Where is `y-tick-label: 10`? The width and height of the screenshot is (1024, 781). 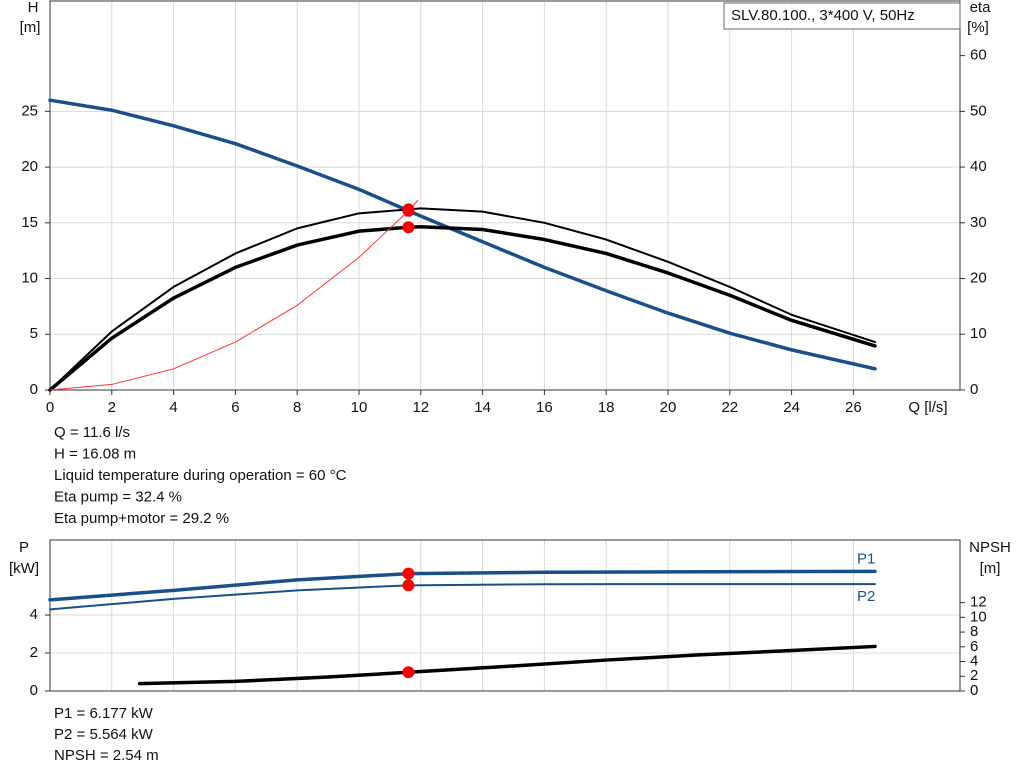
y-tick-label: 10 is located at coordinates (29, 278).